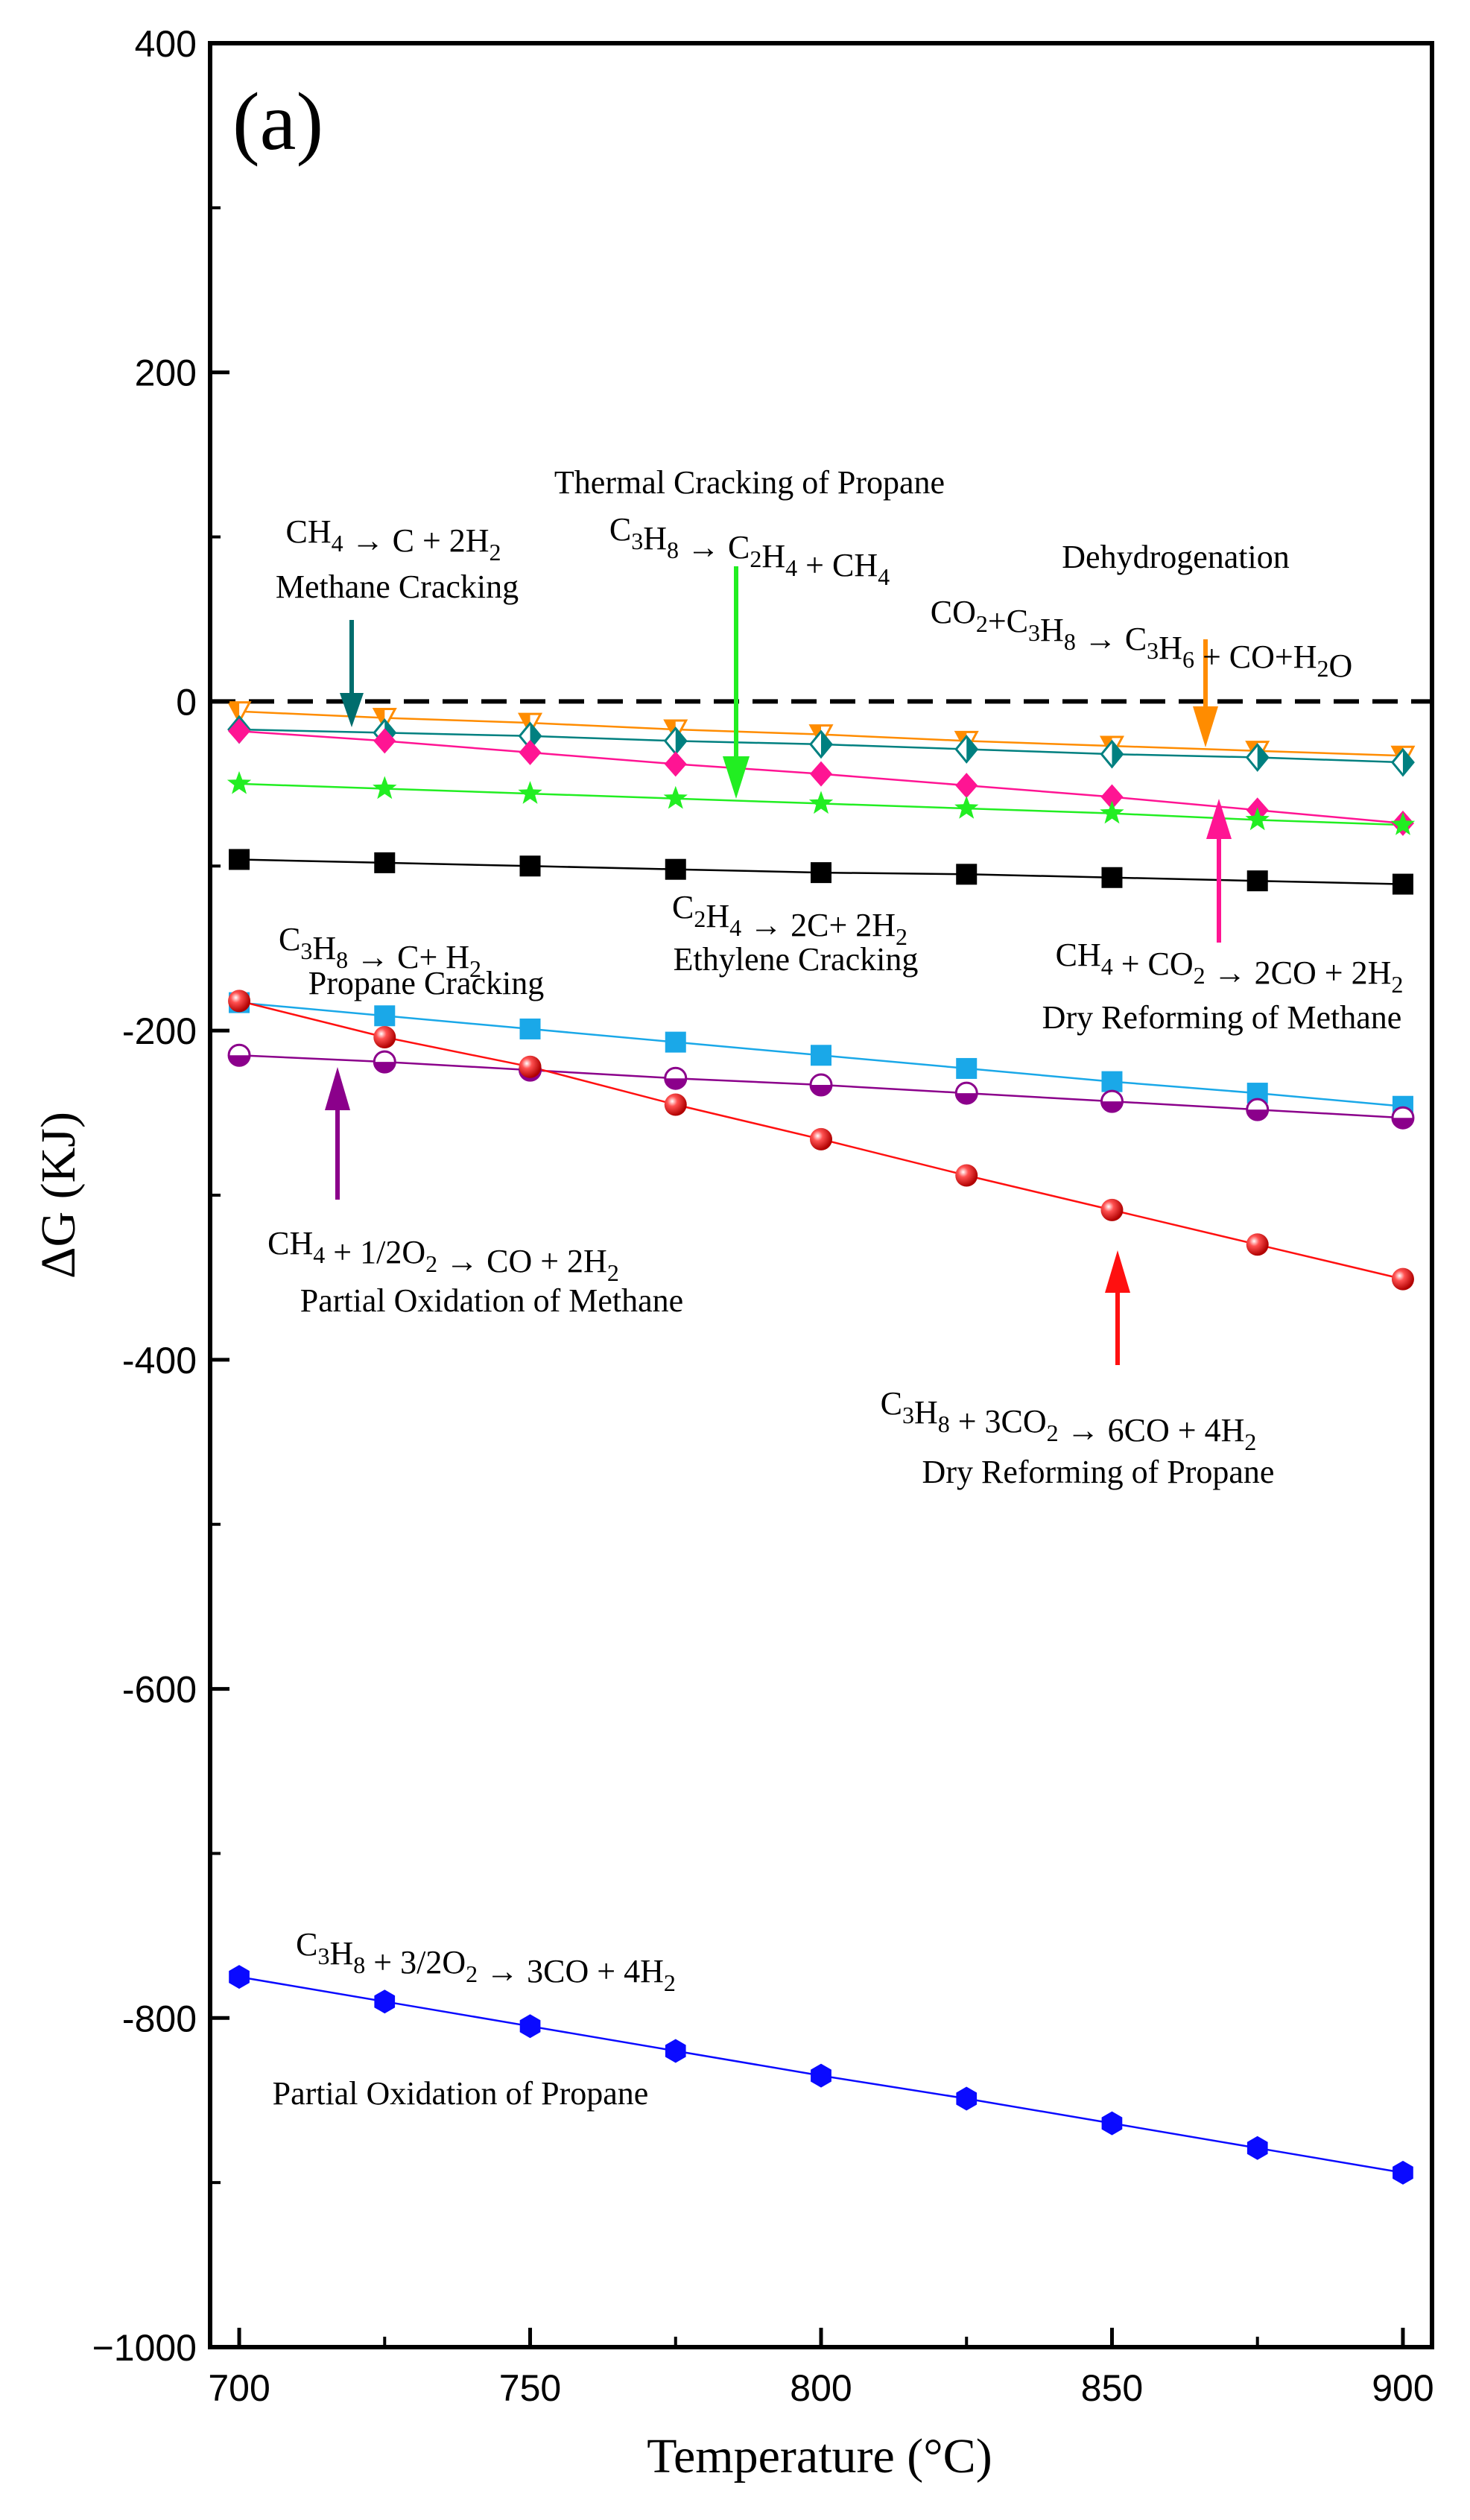 This screenshot has height=2520, width=1470. What do you see at coordinates (159, 2018) in the screenshot?
I see `y-tick-label: -800` at bounding box center [159, 2018].